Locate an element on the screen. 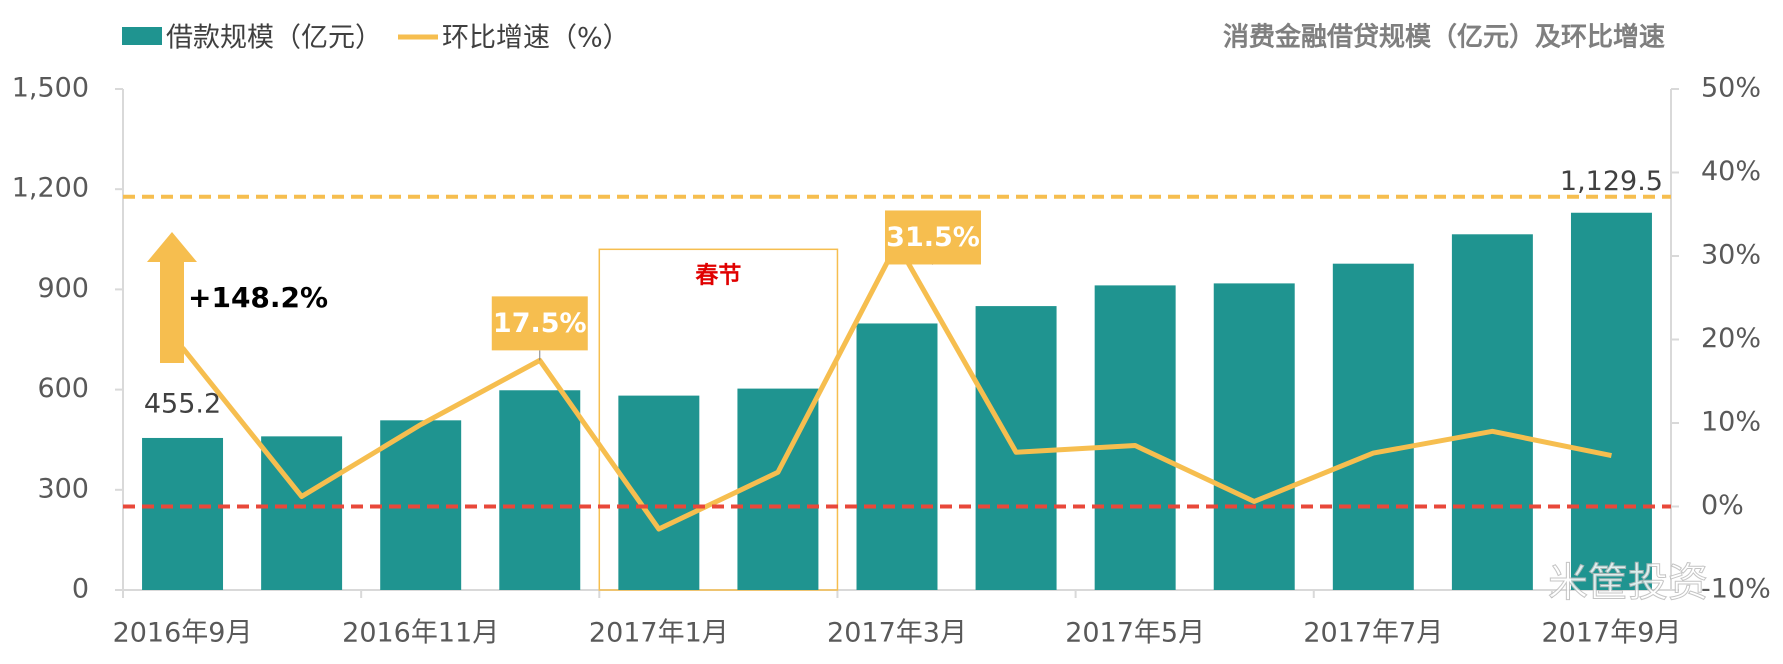 The image size is (1783, 664). holiday-label: 春节 is located at coordinates (717, 276).